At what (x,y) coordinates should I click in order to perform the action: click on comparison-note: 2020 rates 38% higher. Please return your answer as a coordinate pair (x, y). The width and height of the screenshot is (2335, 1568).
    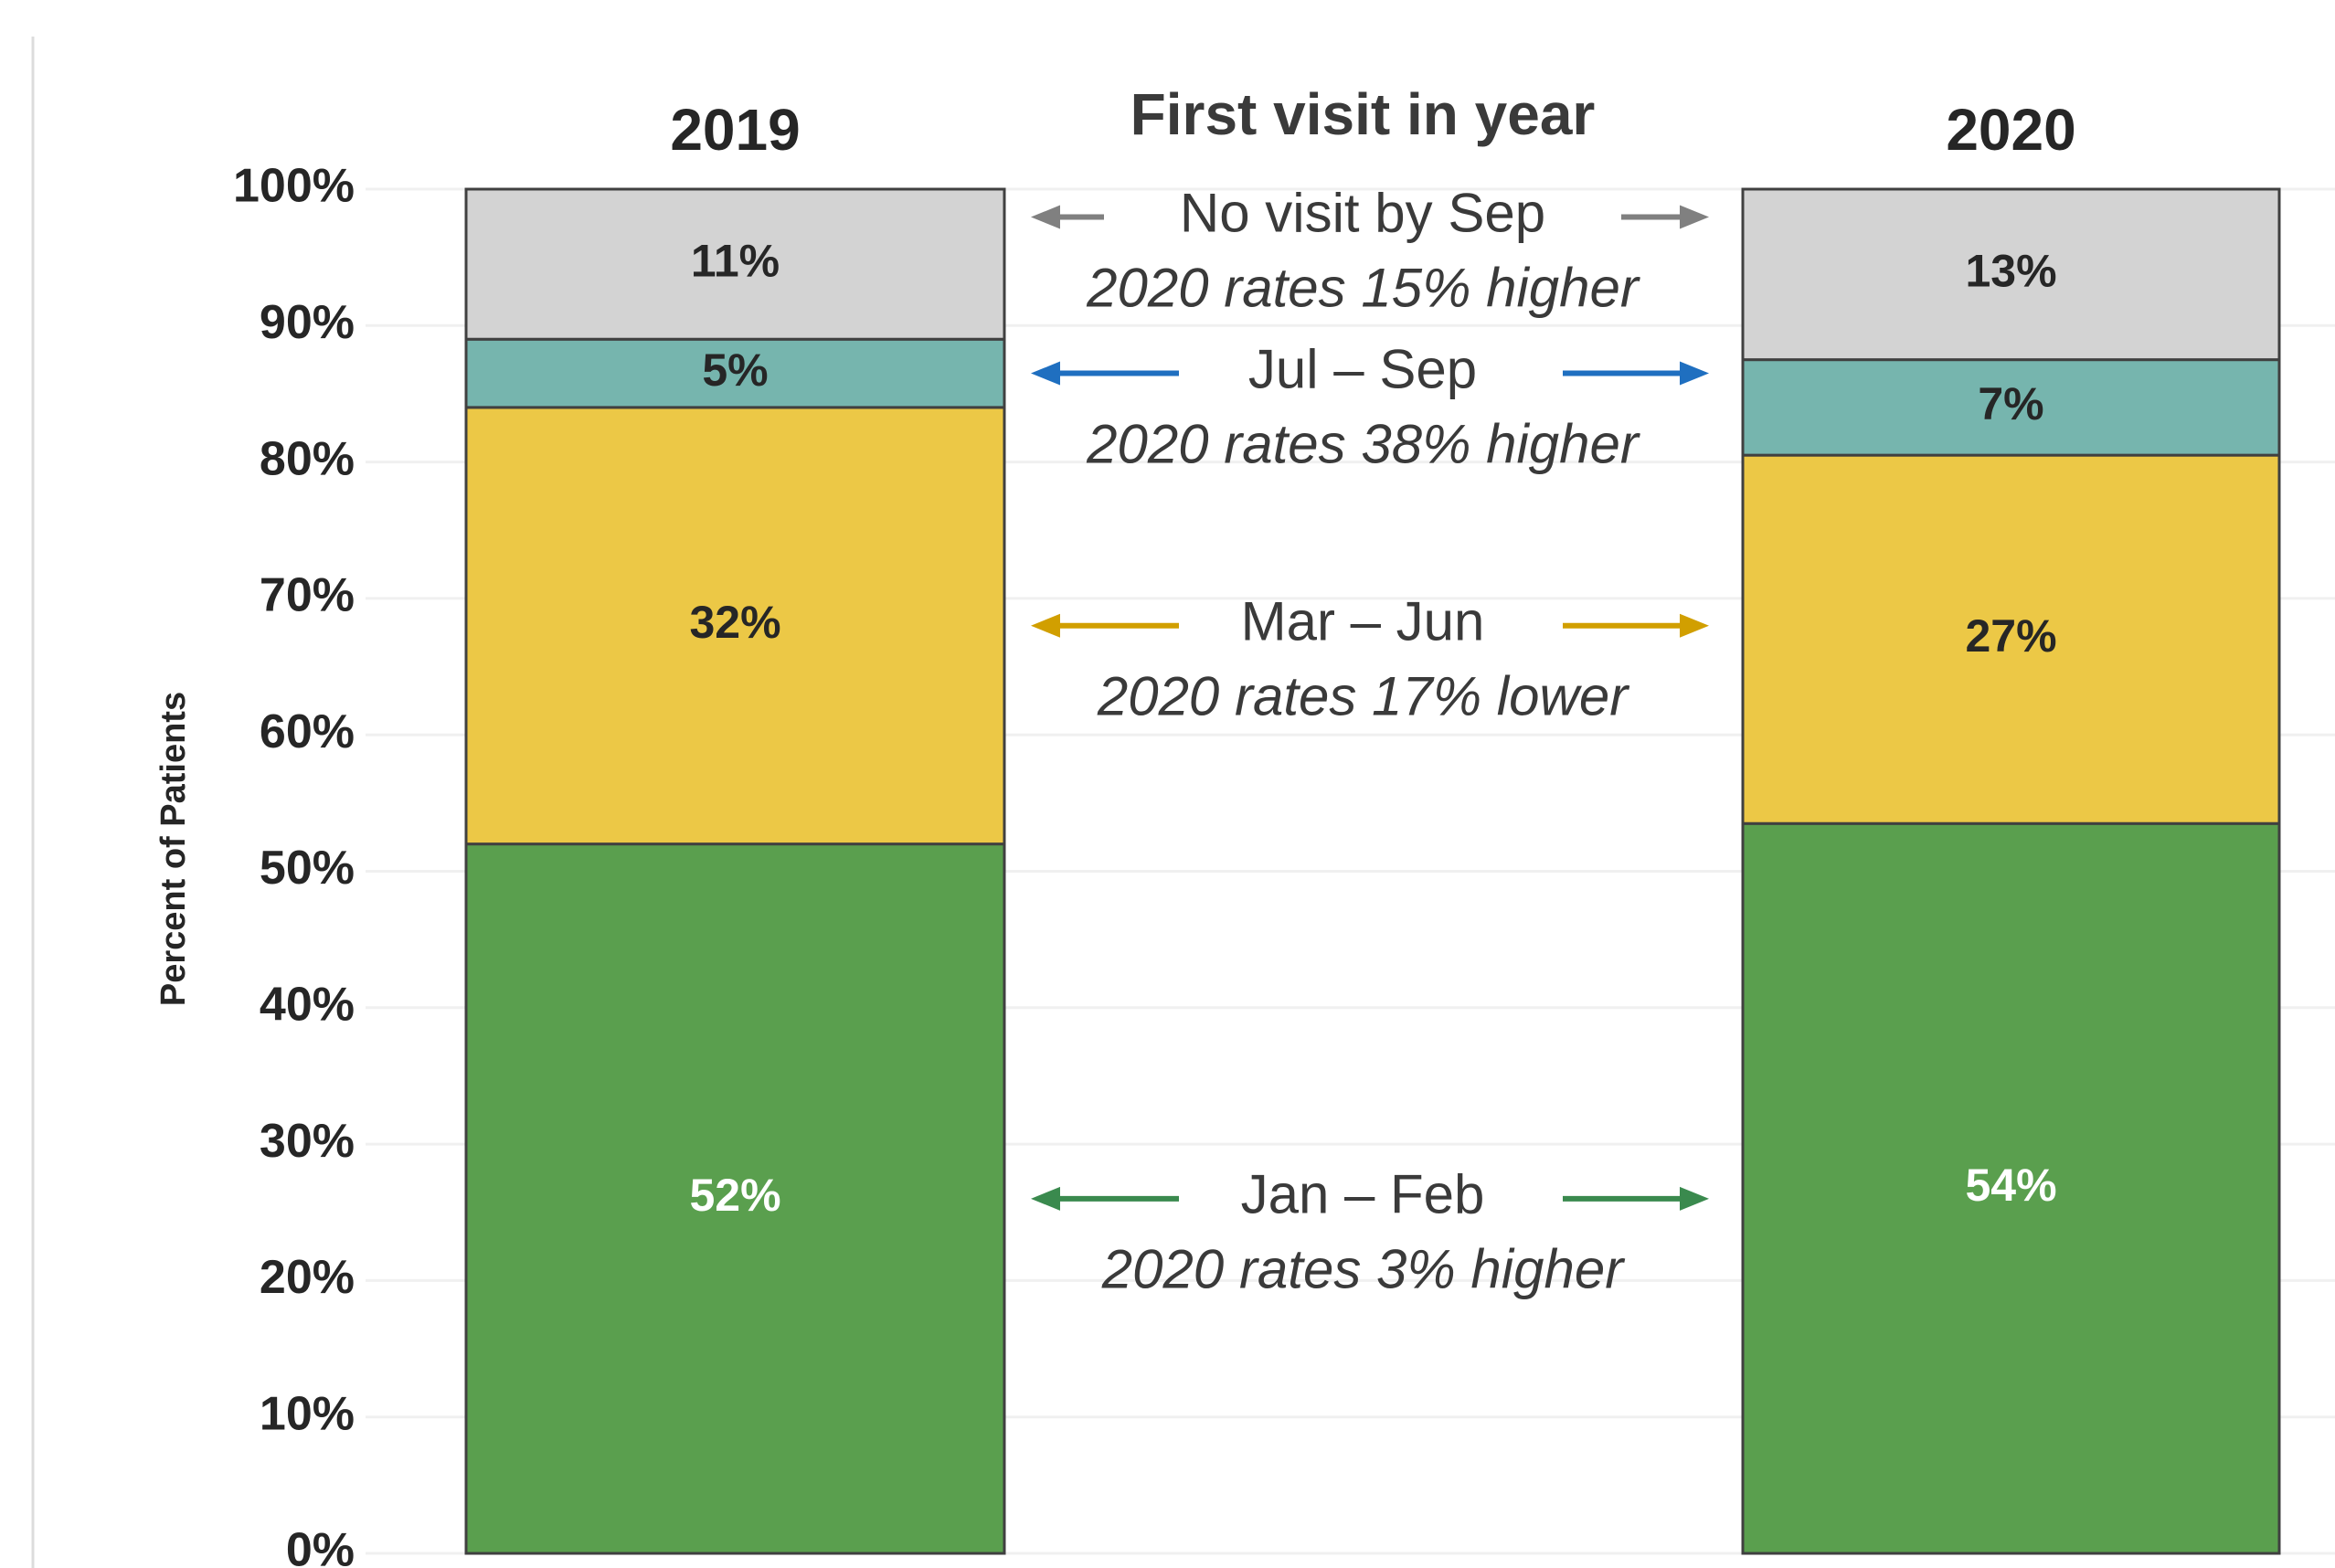
    Looking at the image, I should click on (1363, 444).